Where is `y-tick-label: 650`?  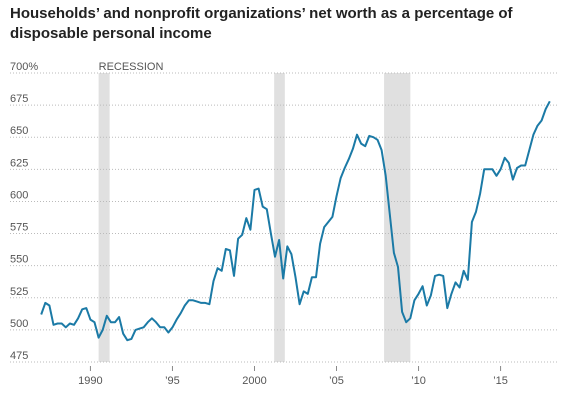
y-tick-label: 650 is located at coordinates (19, 131).